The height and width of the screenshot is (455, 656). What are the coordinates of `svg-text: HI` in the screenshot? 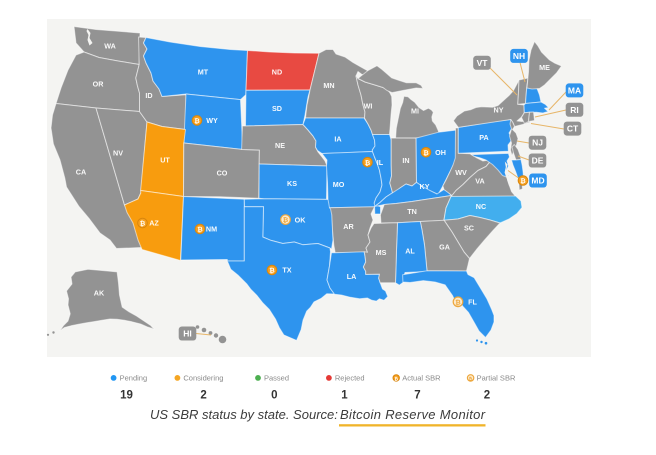 It's located at (187, 334).